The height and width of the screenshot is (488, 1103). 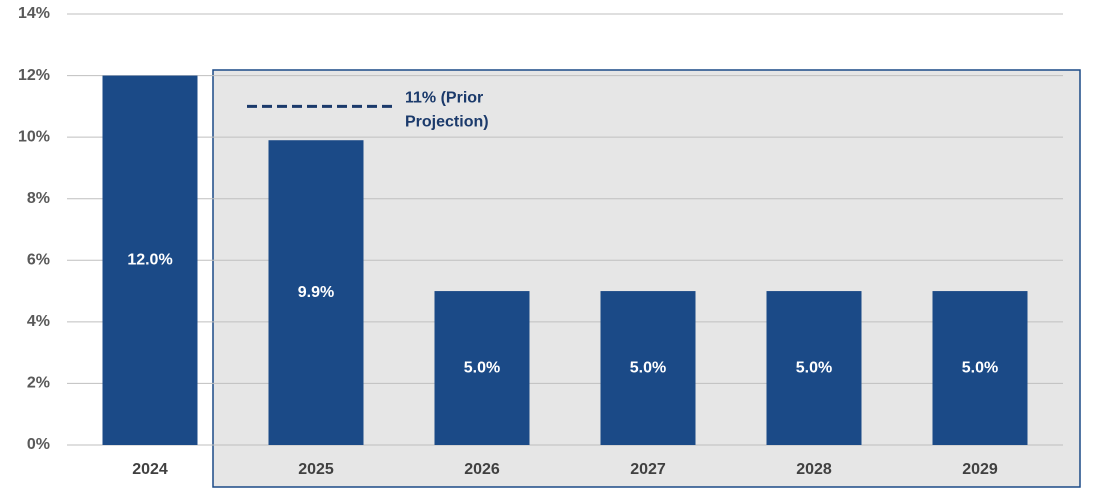 What do you see at coordinates (34, 75) in the screenshot?
I see `y-tick-label: 12%` at bounding box center [34, 75].